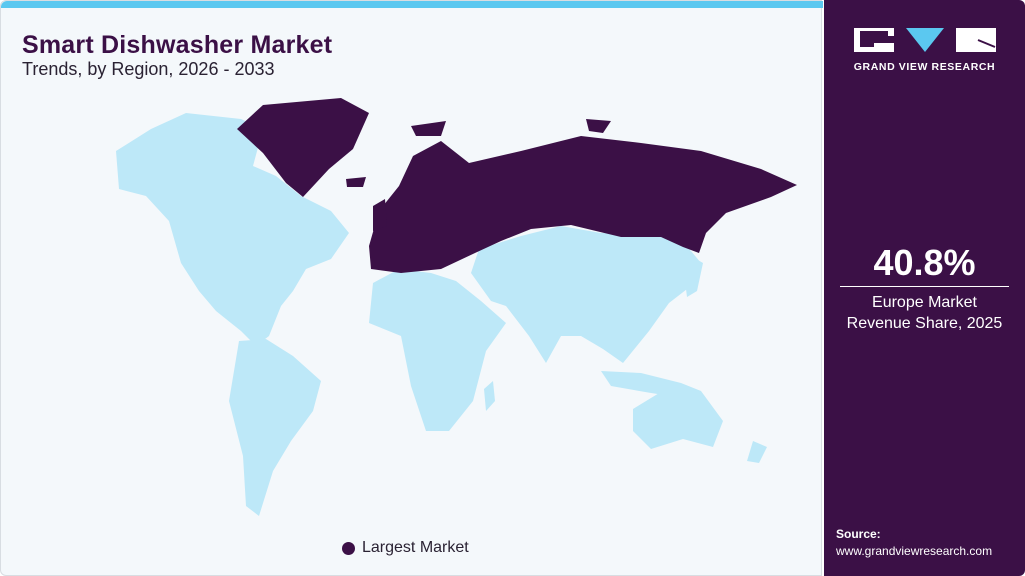 The height and width of the screenshot is (576, 1025). I want to click on stat-label-line2: Revenue Share, 2025, so click(924, 323).